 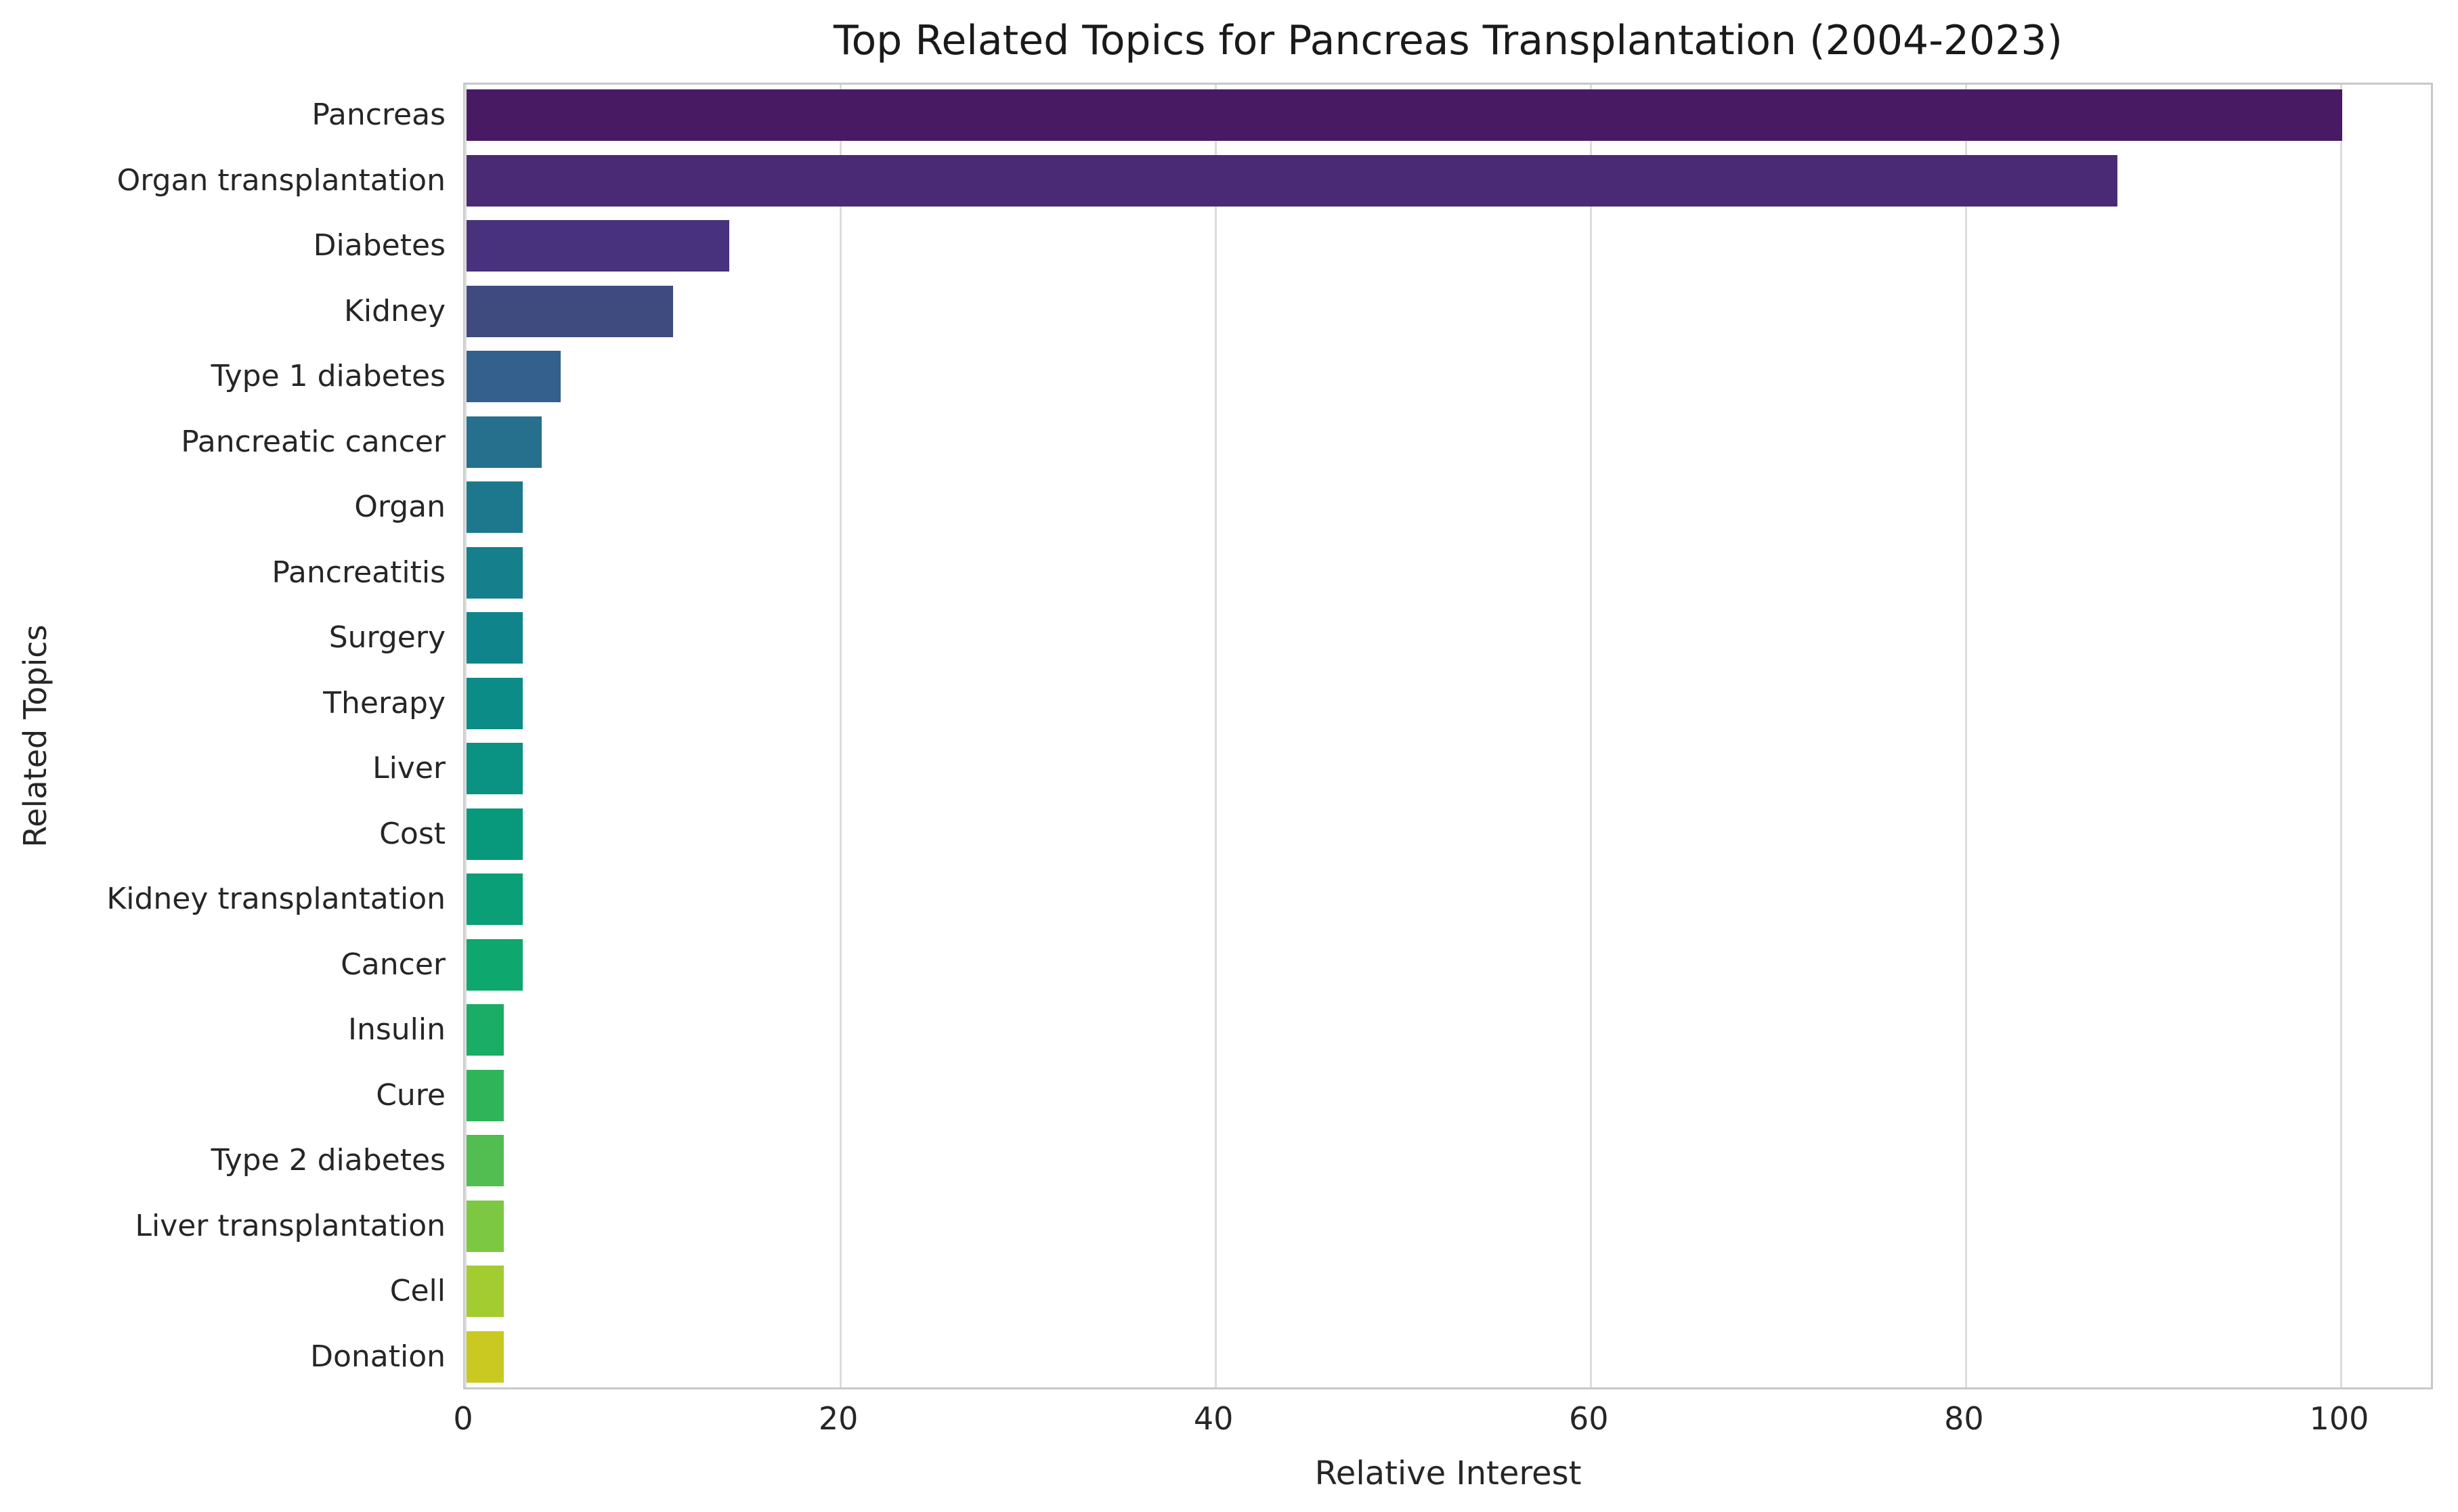 I want to click on bar-organ-transplantation, so click(x=1292, y=181).